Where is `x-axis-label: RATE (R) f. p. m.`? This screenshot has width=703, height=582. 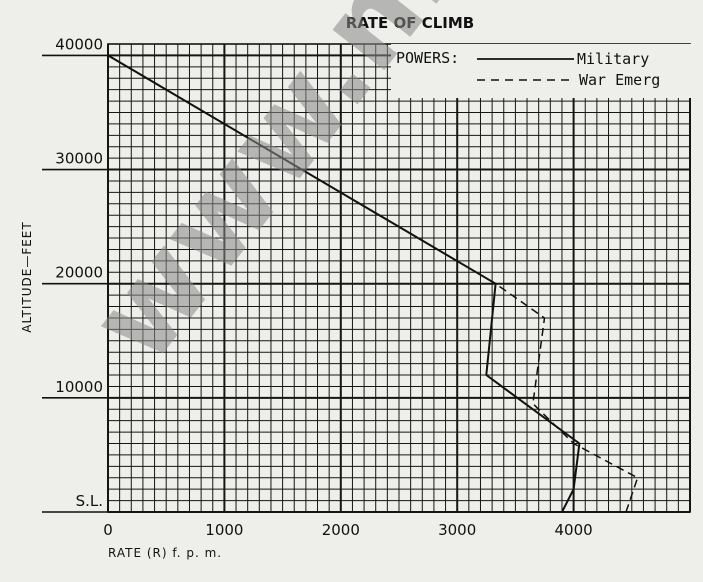 x-axis-label: RATE (R) f. p. m. is located at coordinates (165, 553).